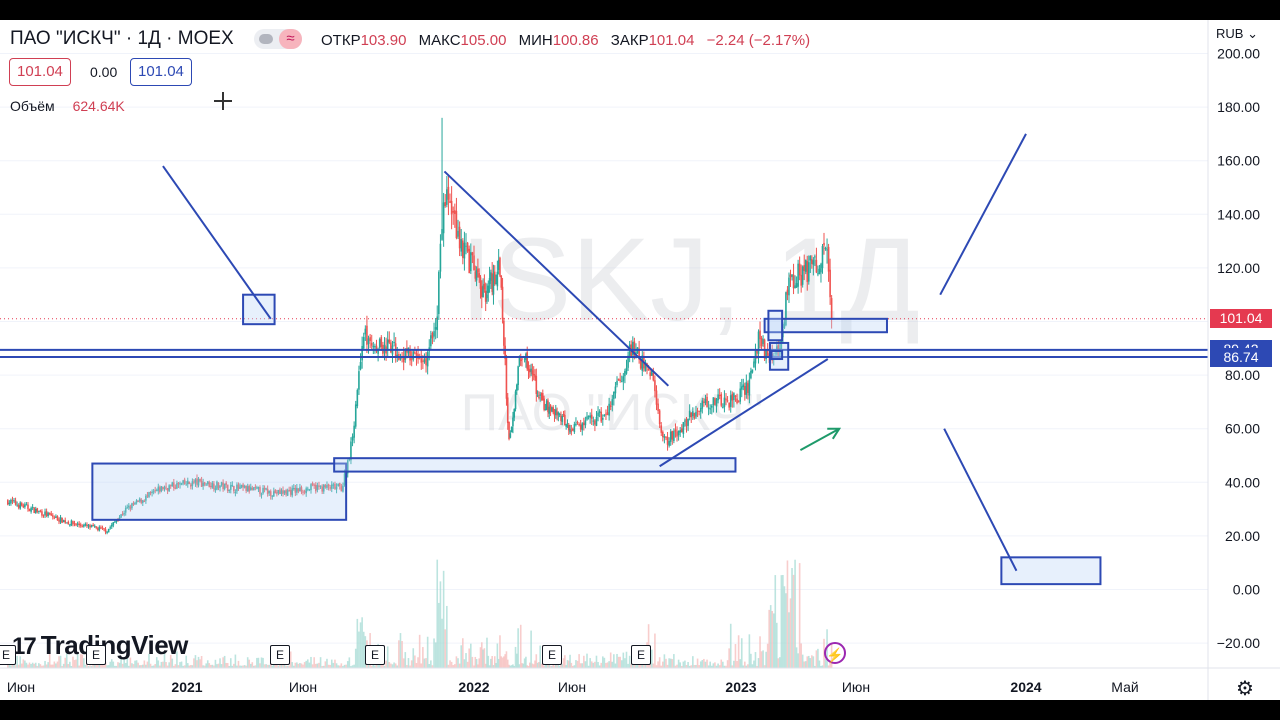  Describe the element at coordinates (278, 39) in the screenshot. I see `chart-mode-toggle: ≈` at that location.